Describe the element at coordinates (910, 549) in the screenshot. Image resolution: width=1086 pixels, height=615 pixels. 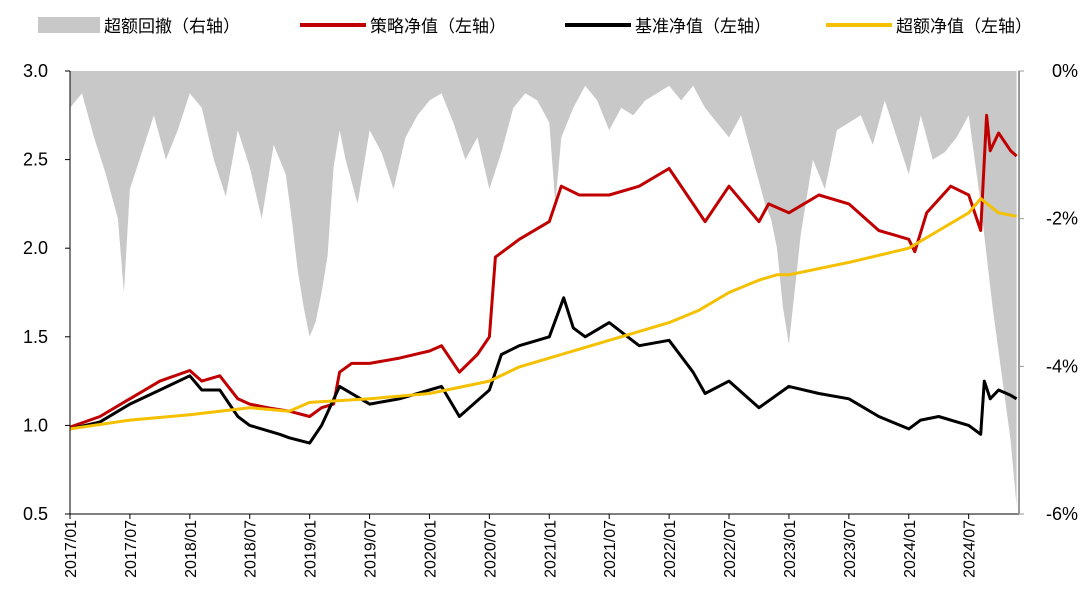
I see `x-tick-label: 2024/01` at that location.